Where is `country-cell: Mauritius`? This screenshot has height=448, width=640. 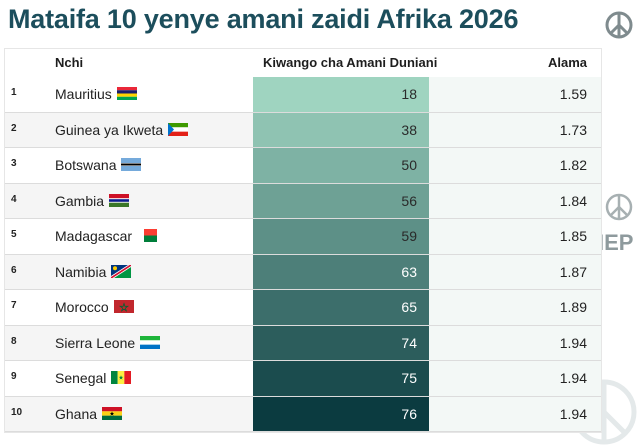 country-cell: Mauritius is located at coordinates (96, 94).